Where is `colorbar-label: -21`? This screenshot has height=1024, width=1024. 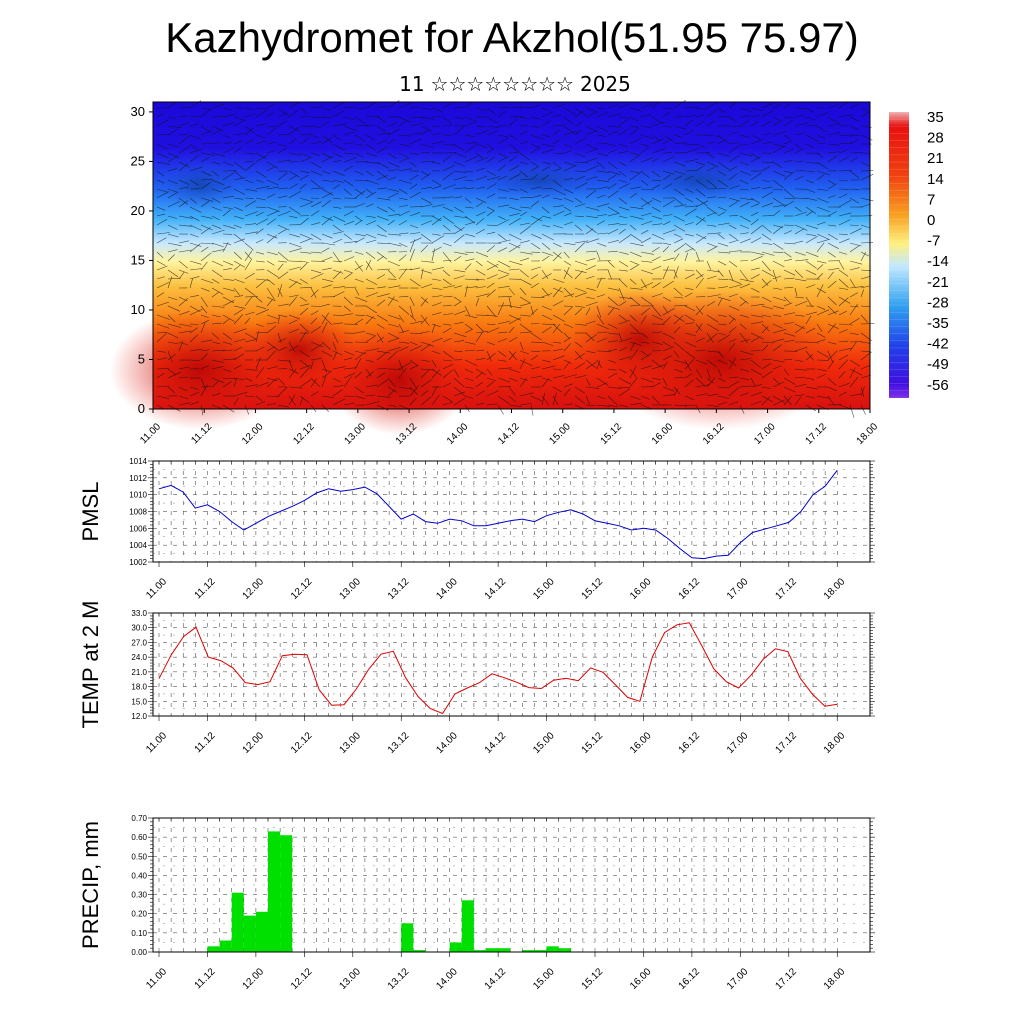 colorbar-label: -21 is located at coordinates (938, 282).